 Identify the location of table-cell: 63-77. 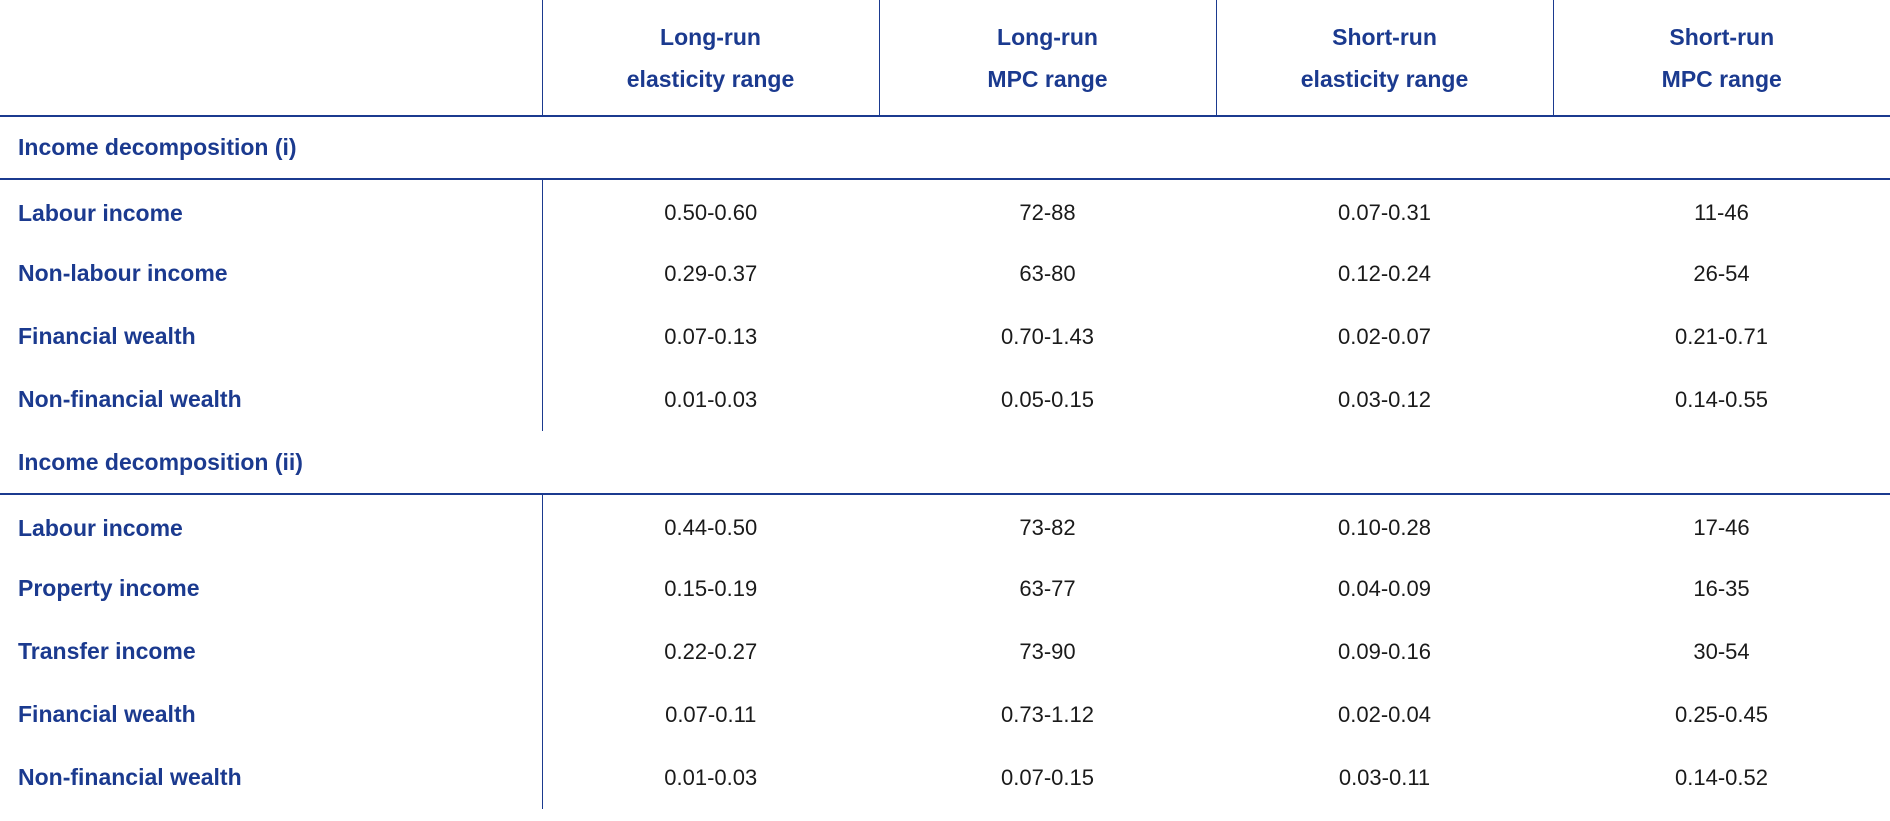
(1047, 588).